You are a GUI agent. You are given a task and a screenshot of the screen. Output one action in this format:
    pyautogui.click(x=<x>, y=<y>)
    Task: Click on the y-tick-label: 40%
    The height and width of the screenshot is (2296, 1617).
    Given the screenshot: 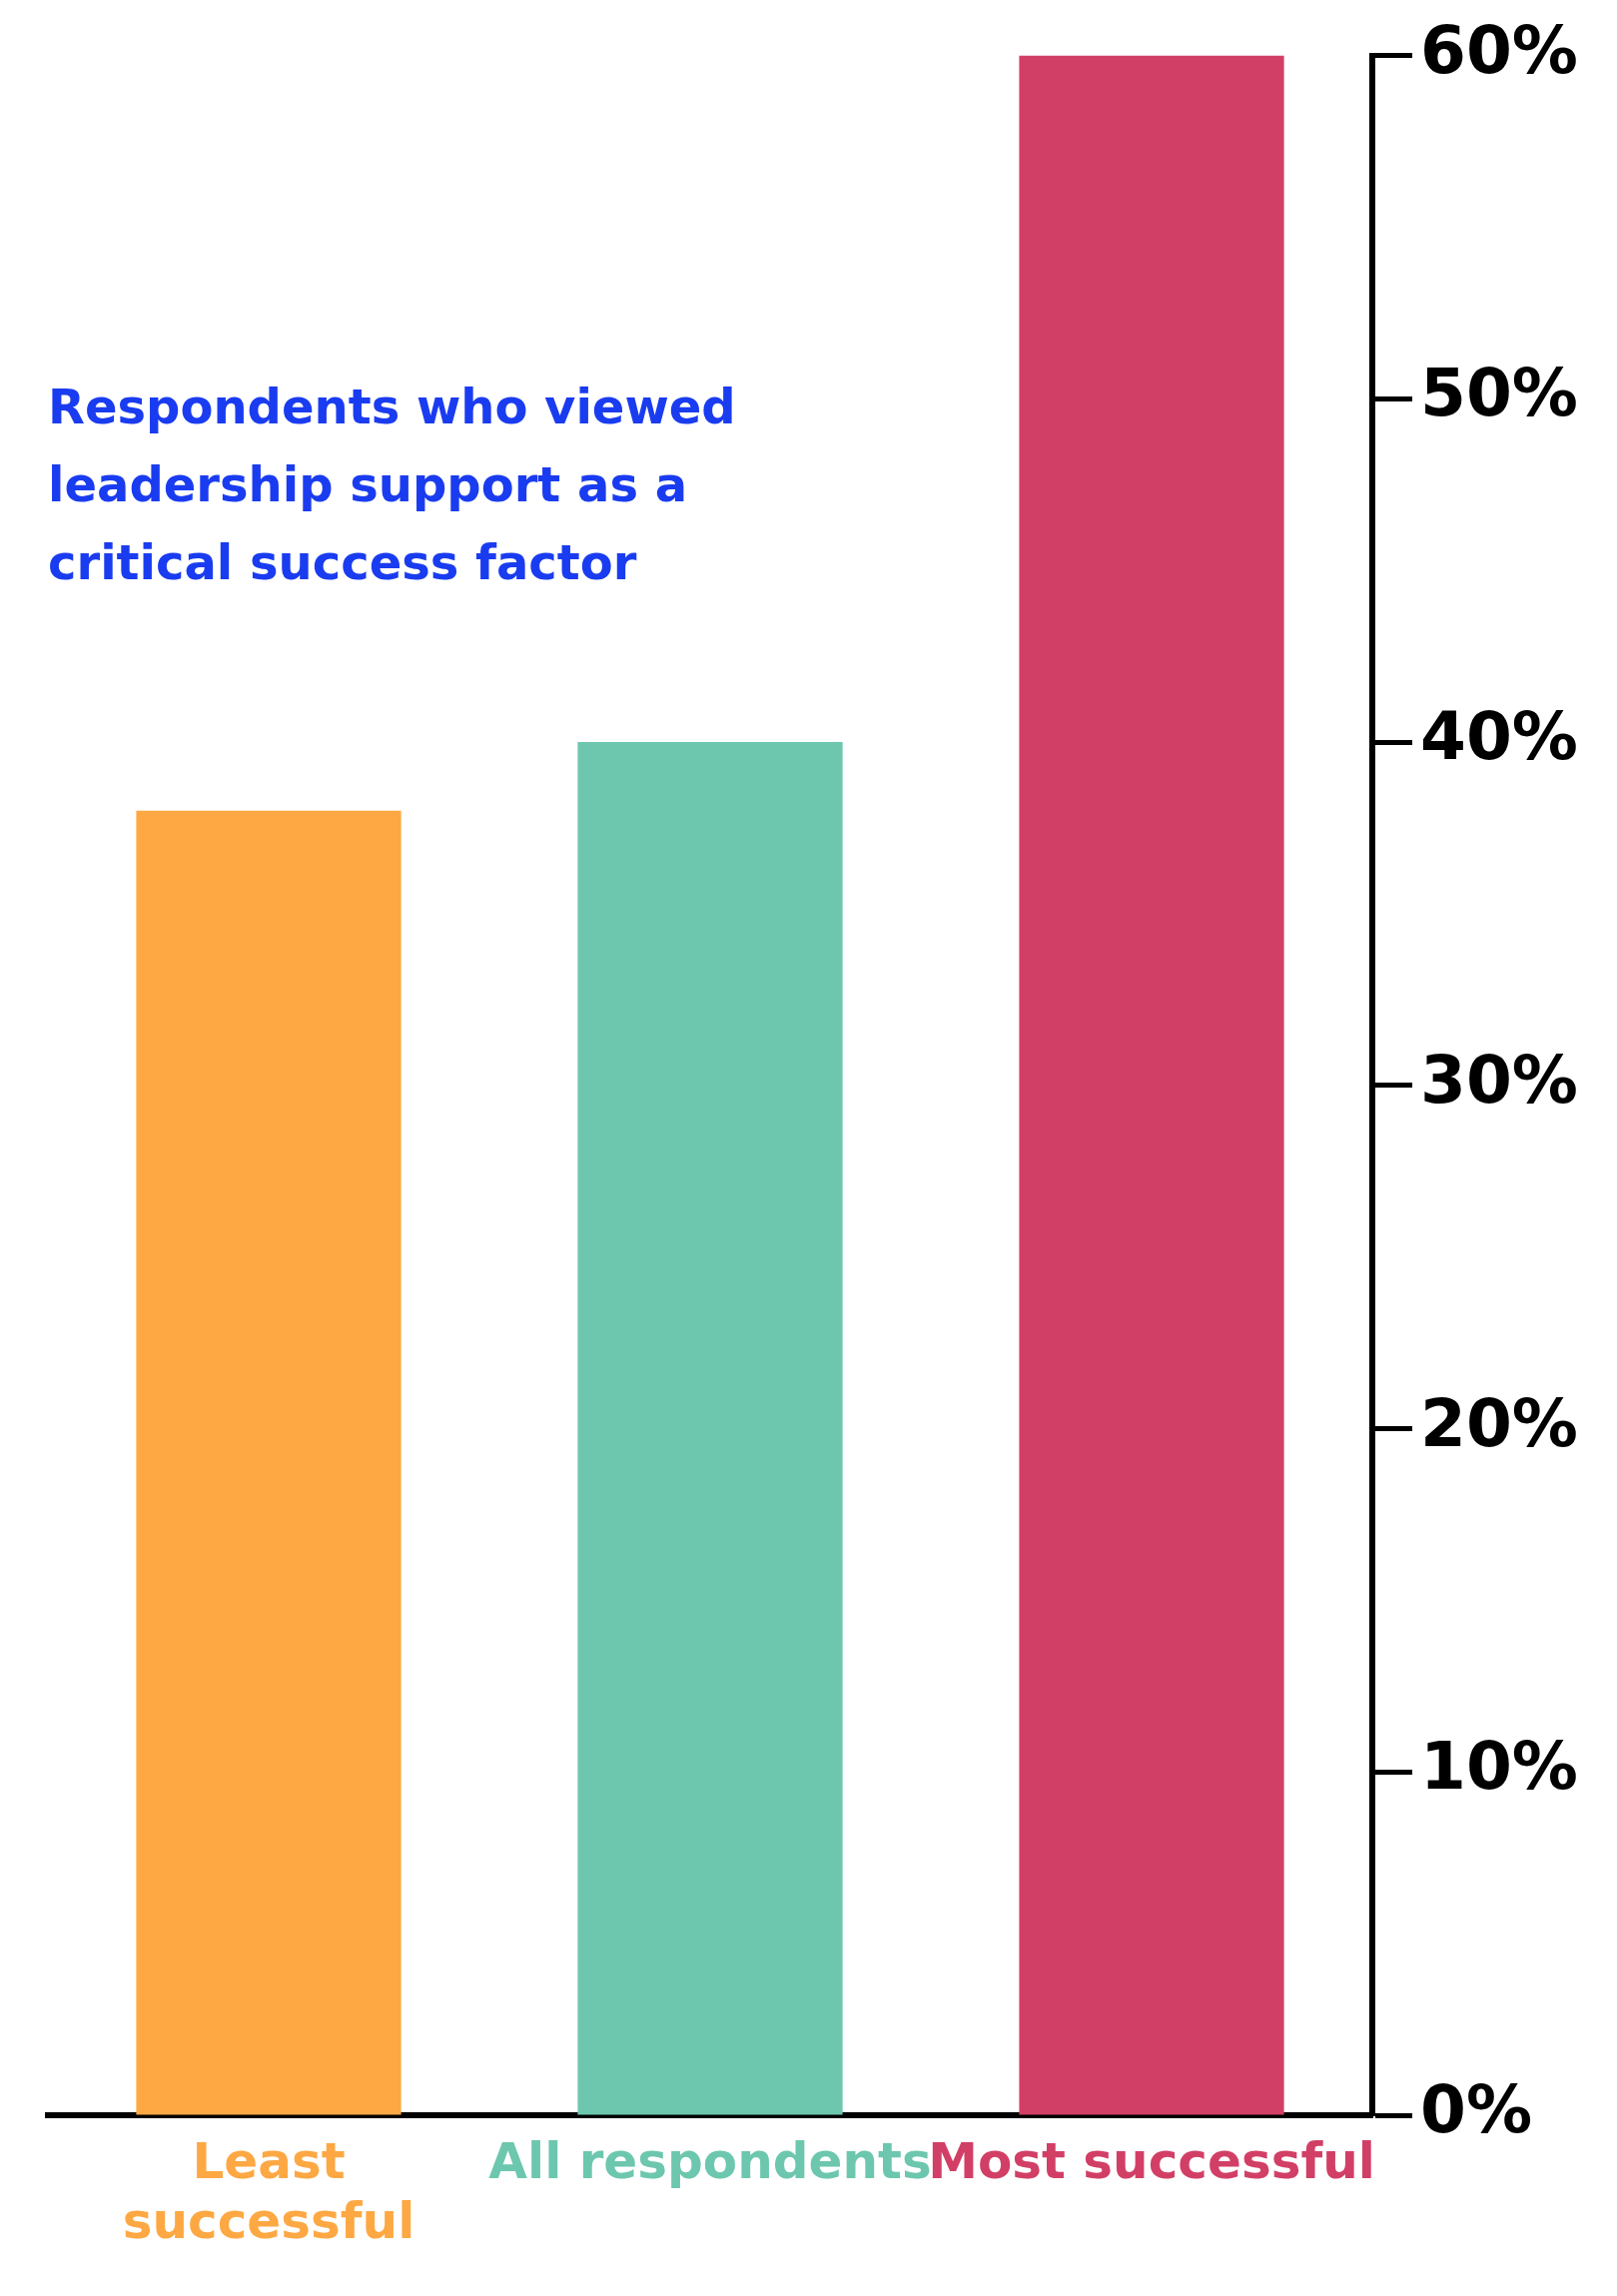 What is the action you would take?
    pyautogui.click(x=1499, y=737)
    